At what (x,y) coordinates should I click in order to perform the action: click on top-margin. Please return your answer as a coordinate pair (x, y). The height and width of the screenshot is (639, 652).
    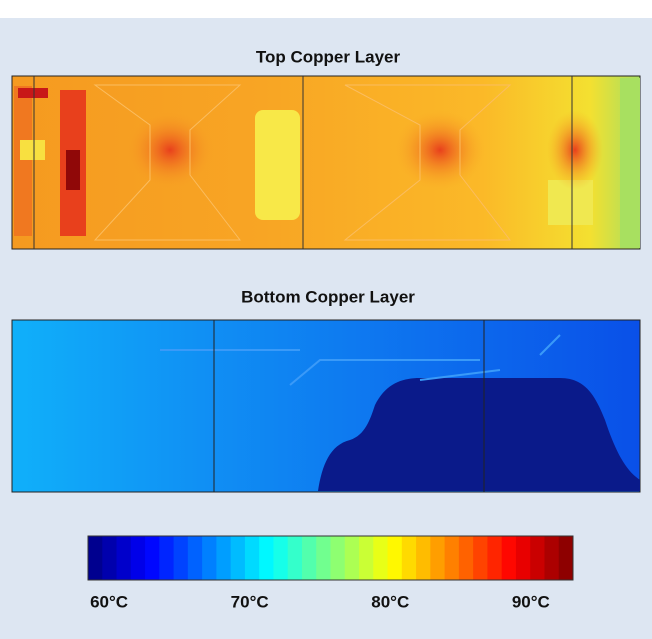
    Looking at the image, I should click on (326, 9).